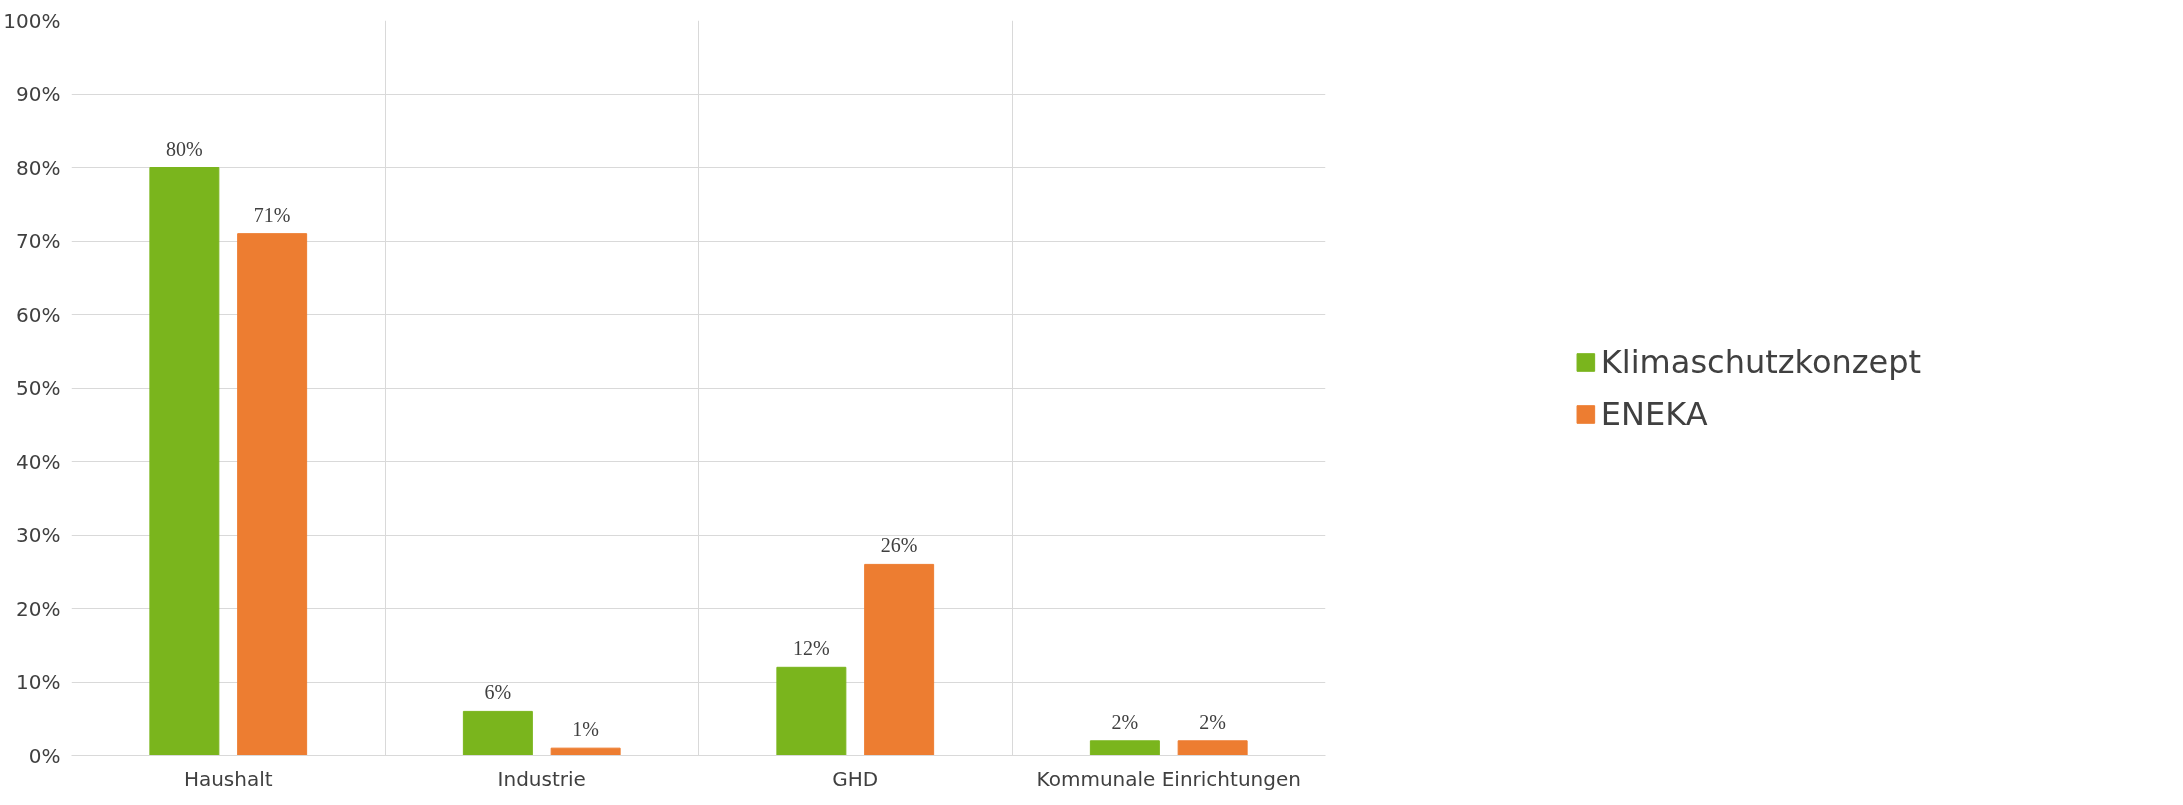 The height and width of the screenshot is (805, 2183). Describe the element at coordinates (1168, 778) in the screenshot. I see `x-tick-label: Kommunale Einrichtungen` at that location.